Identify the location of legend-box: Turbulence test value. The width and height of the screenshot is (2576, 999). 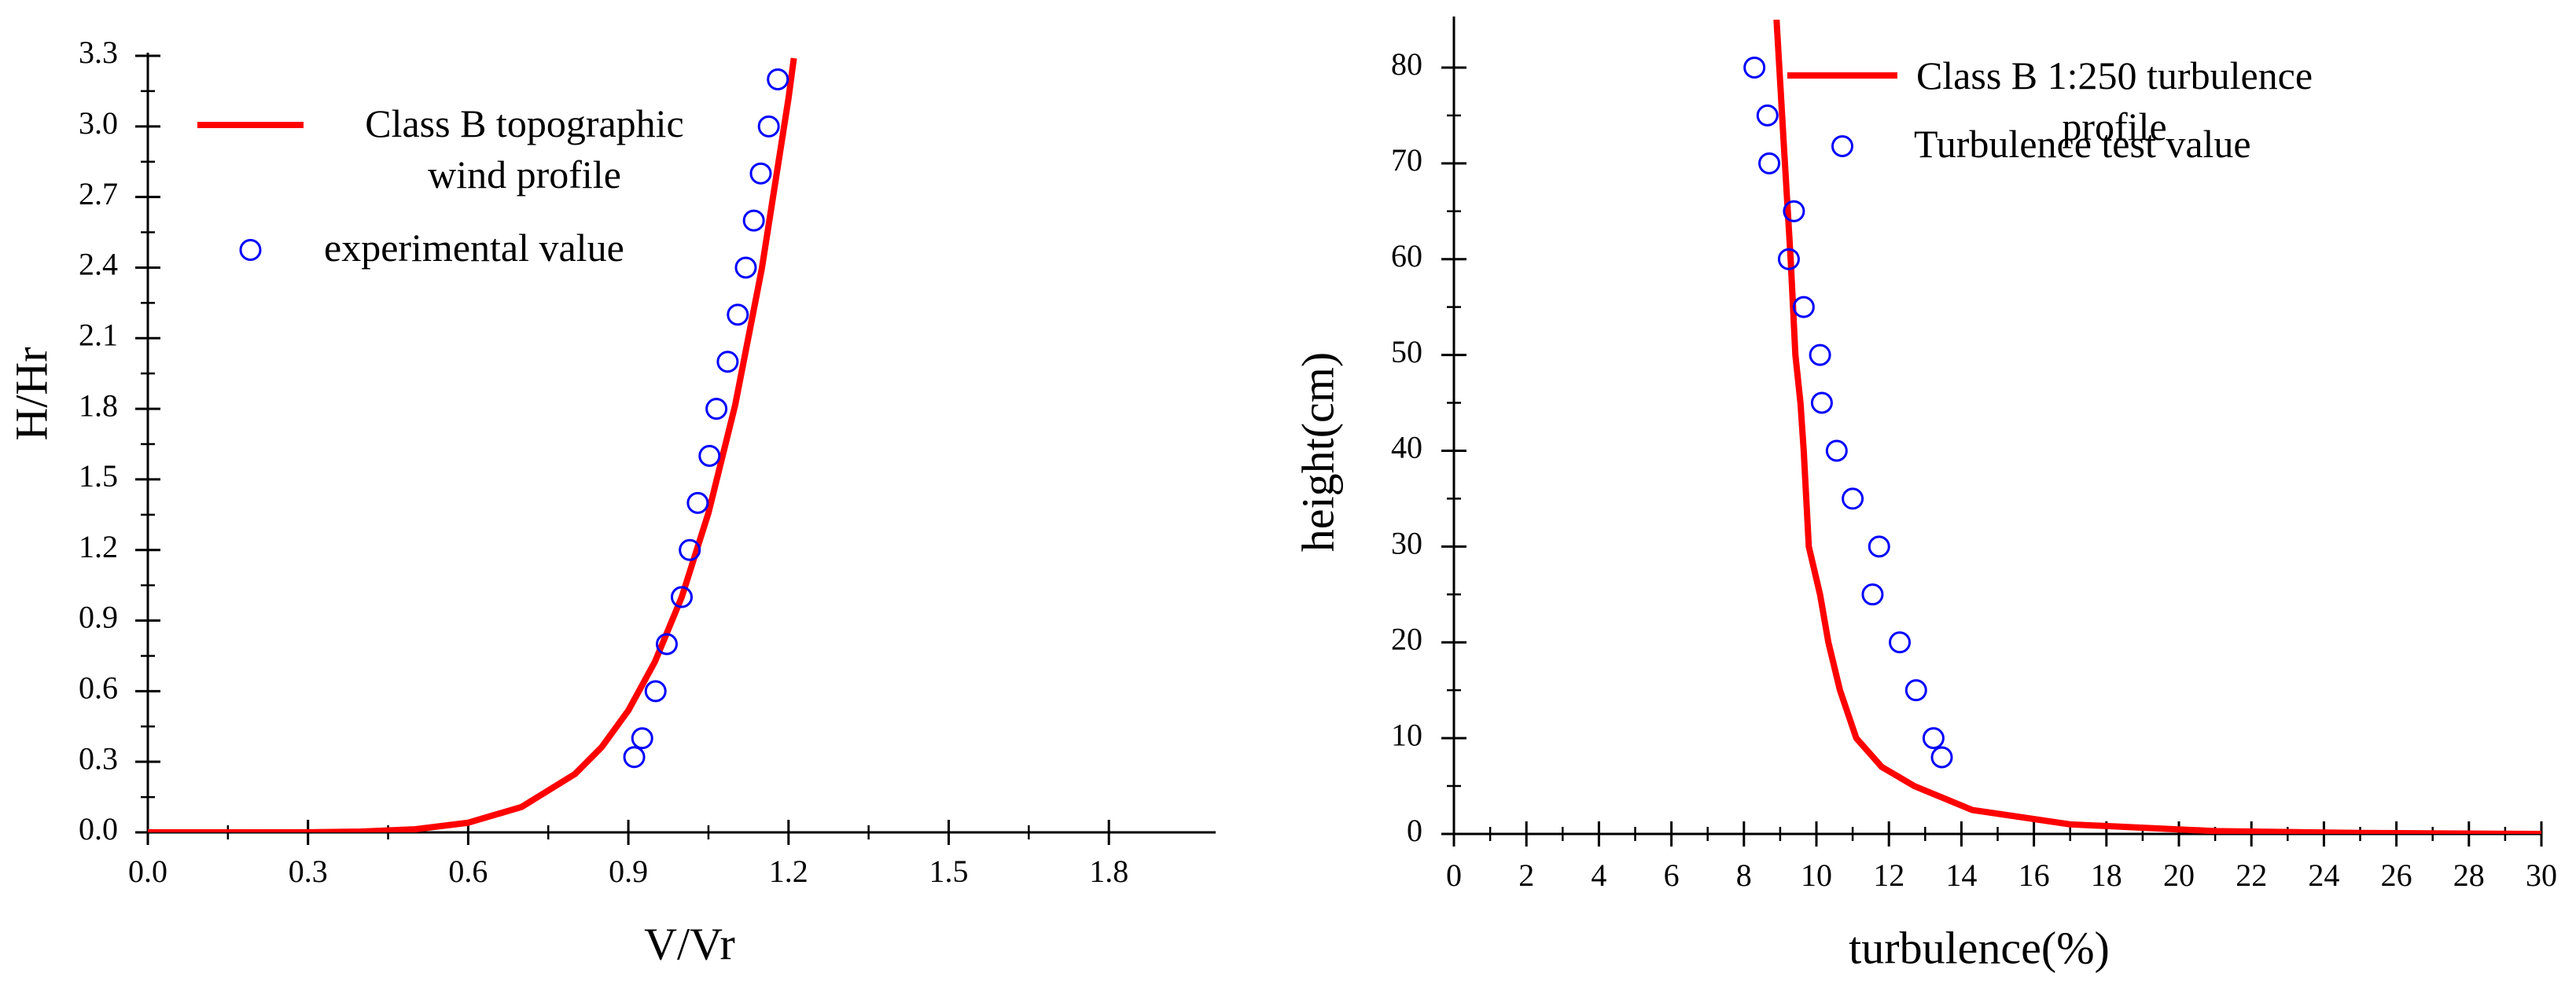
(2082, 144).